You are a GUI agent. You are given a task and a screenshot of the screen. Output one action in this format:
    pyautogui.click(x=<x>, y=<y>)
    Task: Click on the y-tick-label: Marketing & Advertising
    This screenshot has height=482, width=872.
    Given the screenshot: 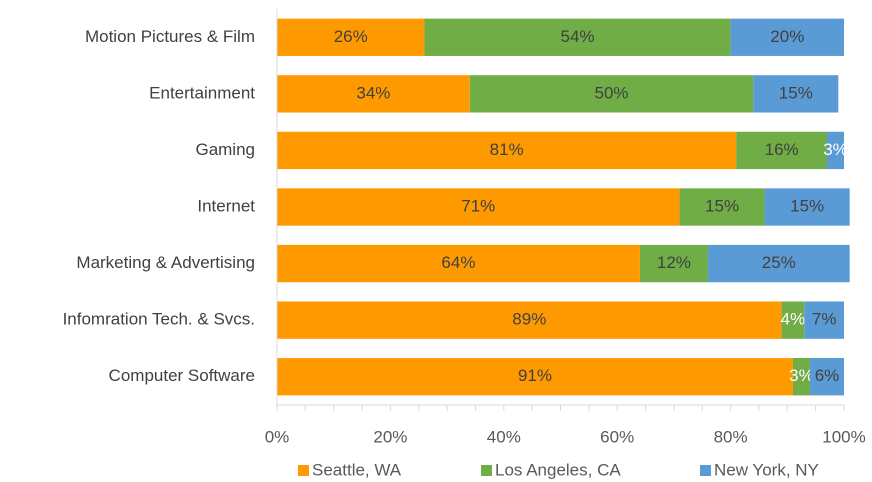 What is the action you would take?
    pyautogui.click(x=165, y=262)
    